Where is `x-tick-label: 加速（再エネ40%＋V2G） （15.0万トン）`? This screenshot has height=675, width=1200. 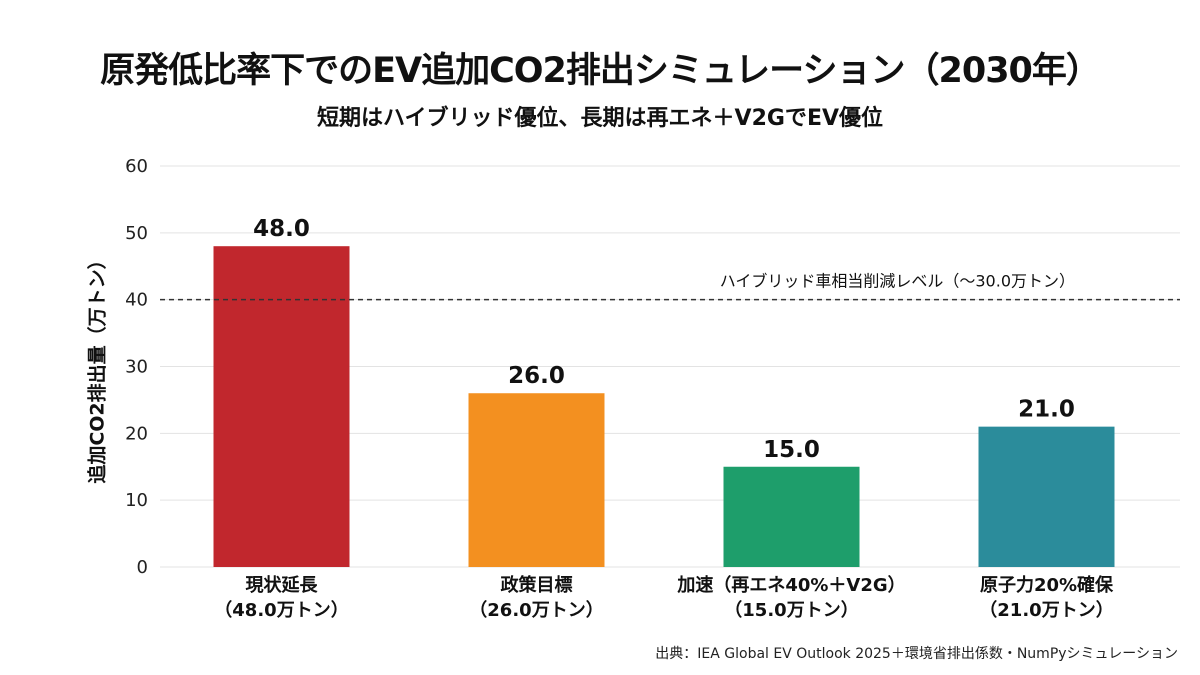 x-tick-label: 加速（再エネ40%＋V2G） （15.0万トン） is located at coordinates (792, 598).